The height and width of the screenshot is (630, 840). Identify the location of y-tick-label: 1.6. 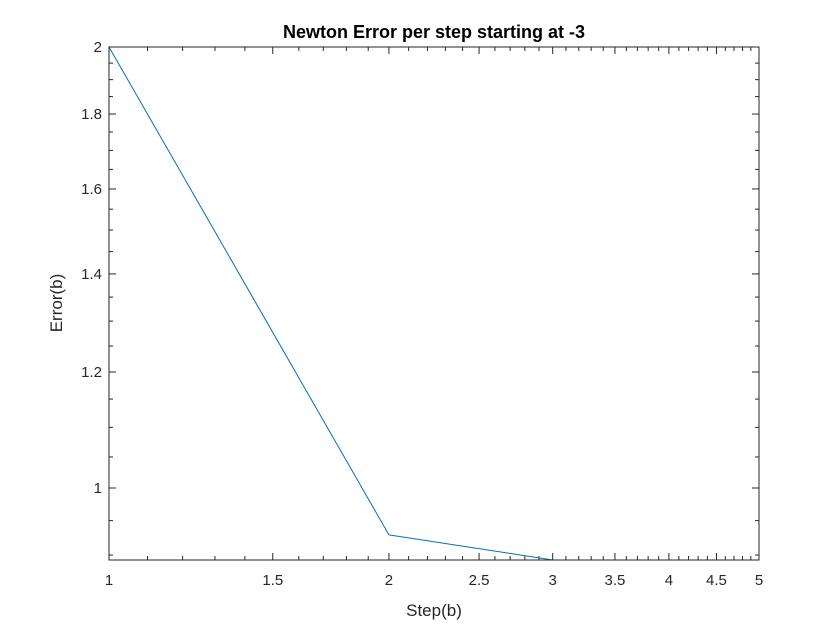
(91, 189).